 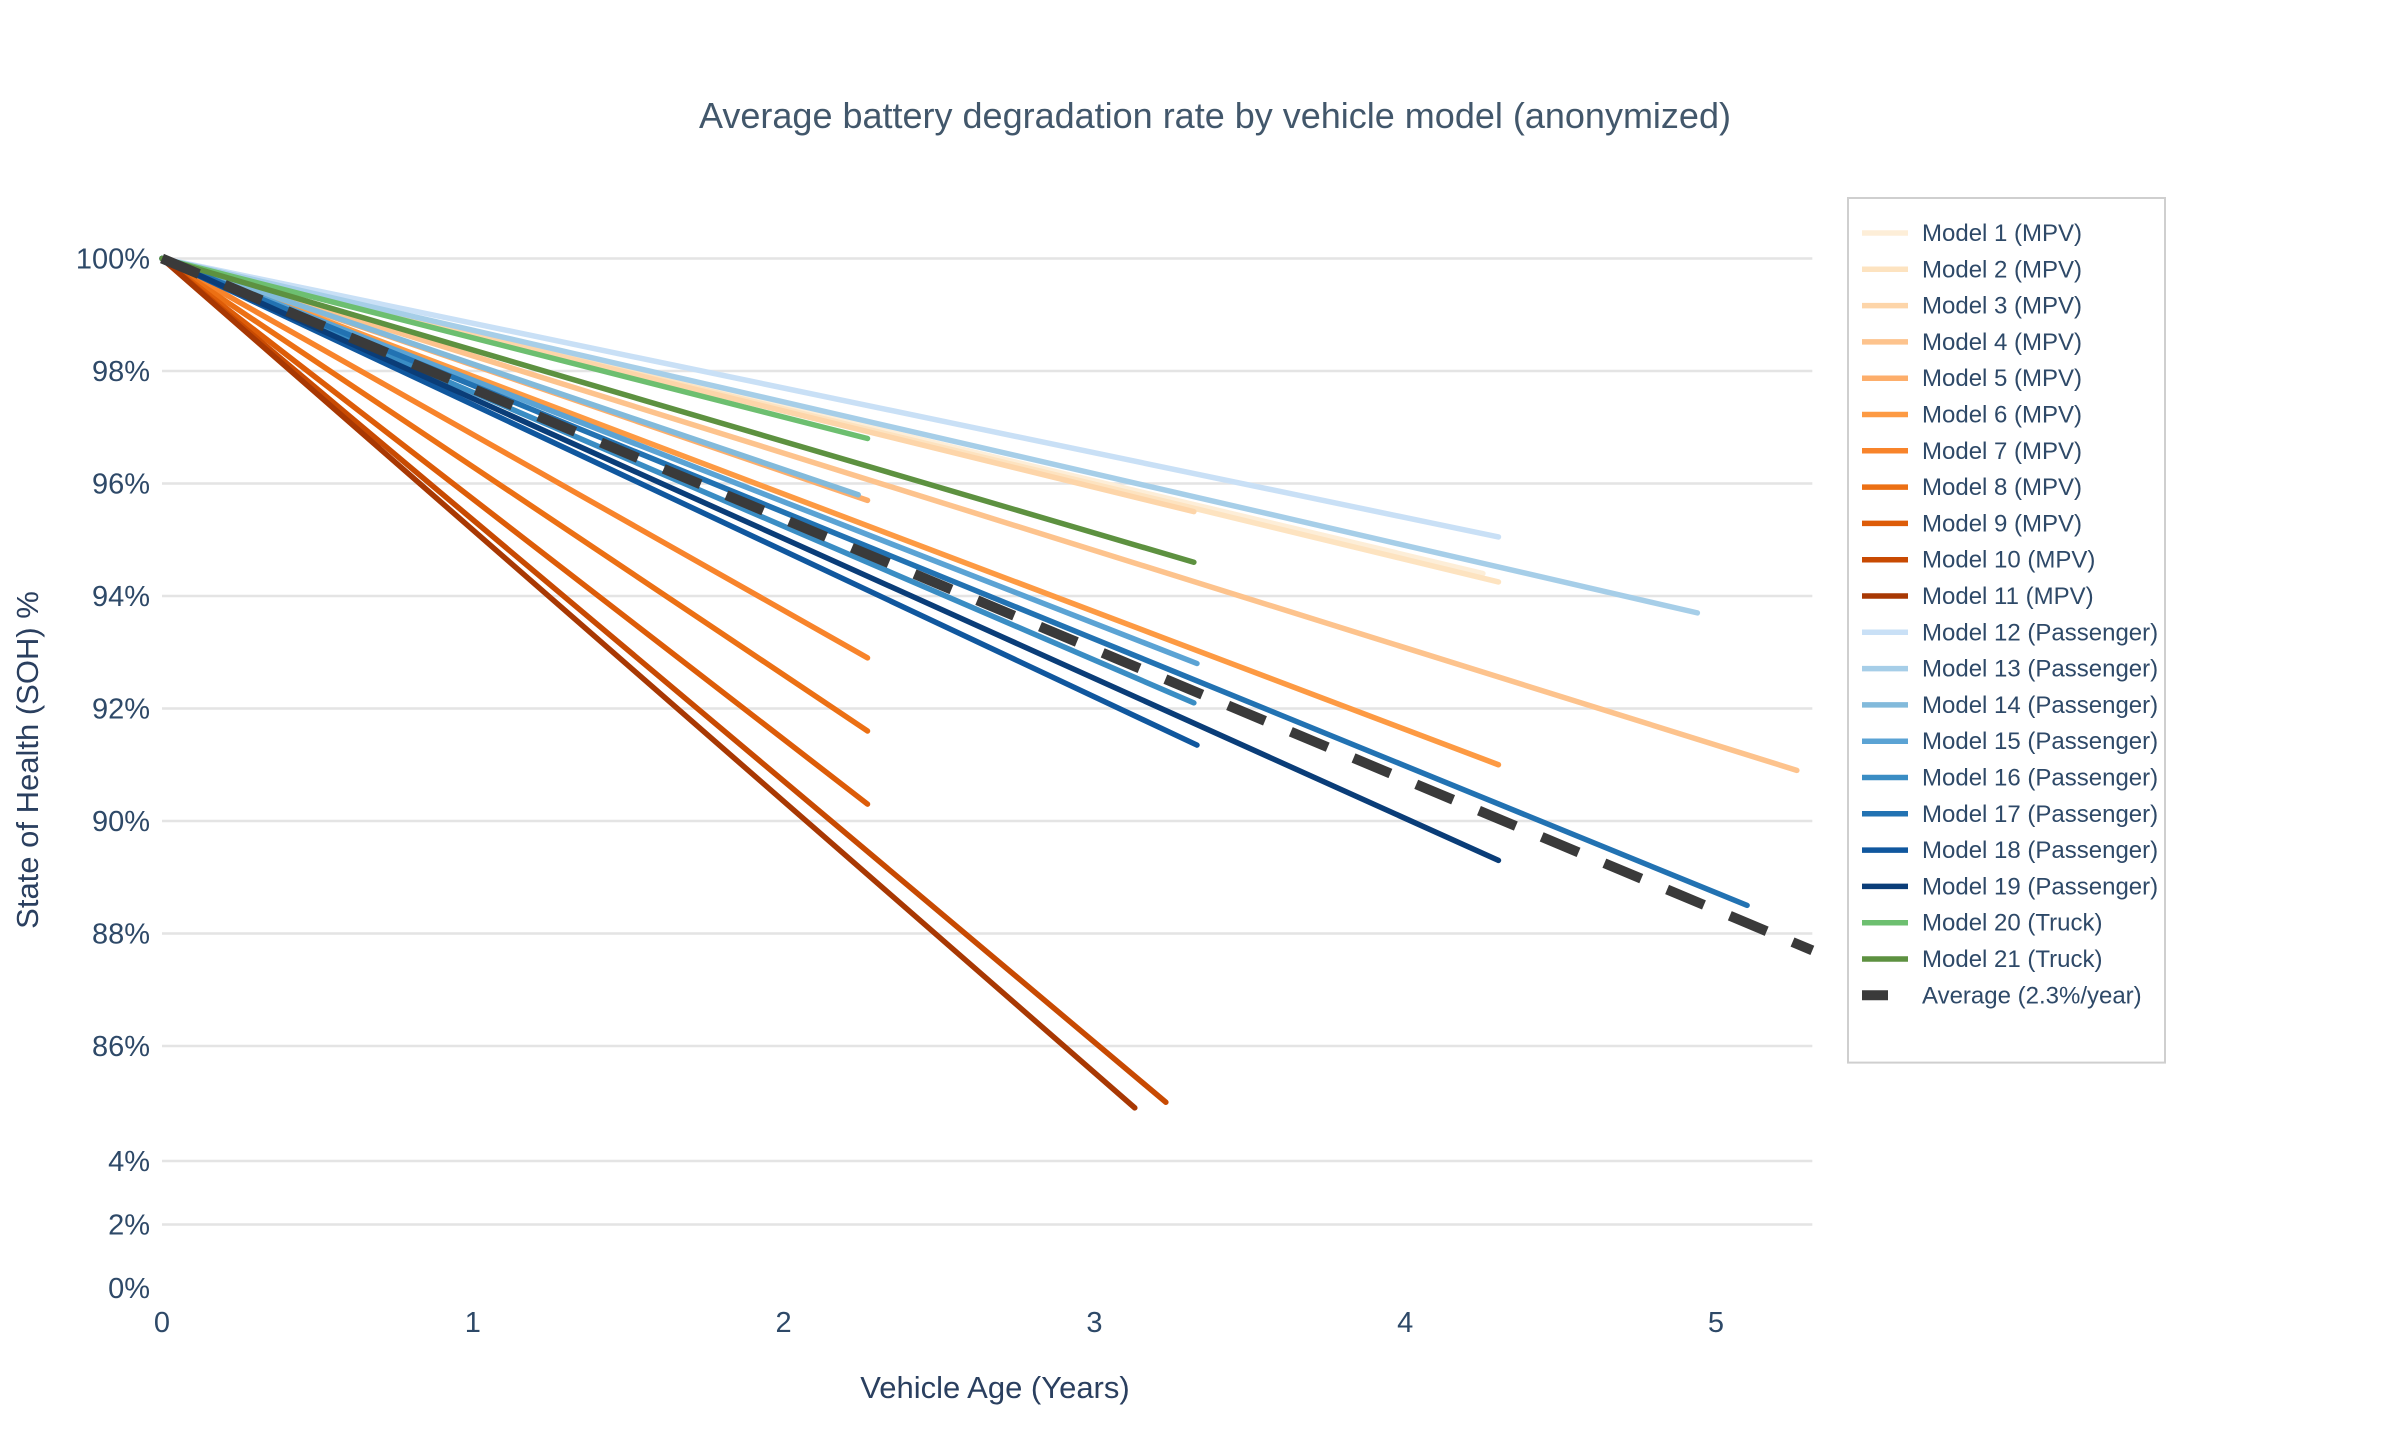 I want to click on y-tick-86: 86%, so click(x=121, y=1047).